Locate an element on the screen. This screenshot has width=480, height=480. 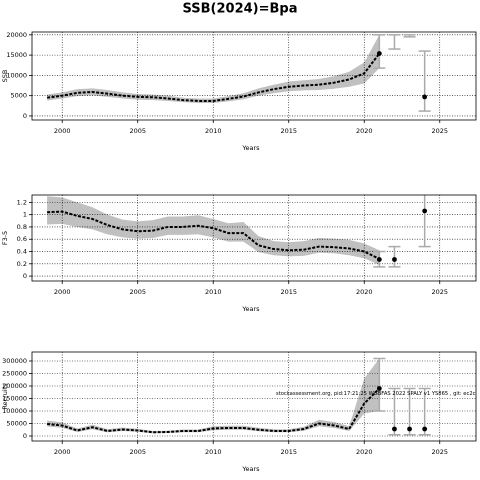
figure-title: SSB(2024)=Bpa is located at coordinates (240, 9).